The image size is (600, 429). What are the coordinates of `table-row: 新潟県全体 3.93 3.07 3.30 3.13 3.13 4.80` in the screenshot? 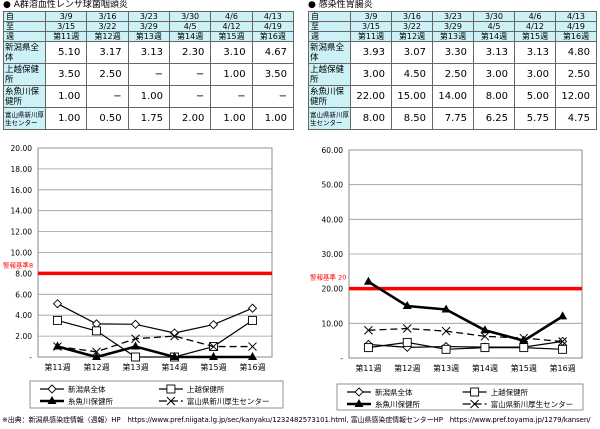 It's located at (452, 52).